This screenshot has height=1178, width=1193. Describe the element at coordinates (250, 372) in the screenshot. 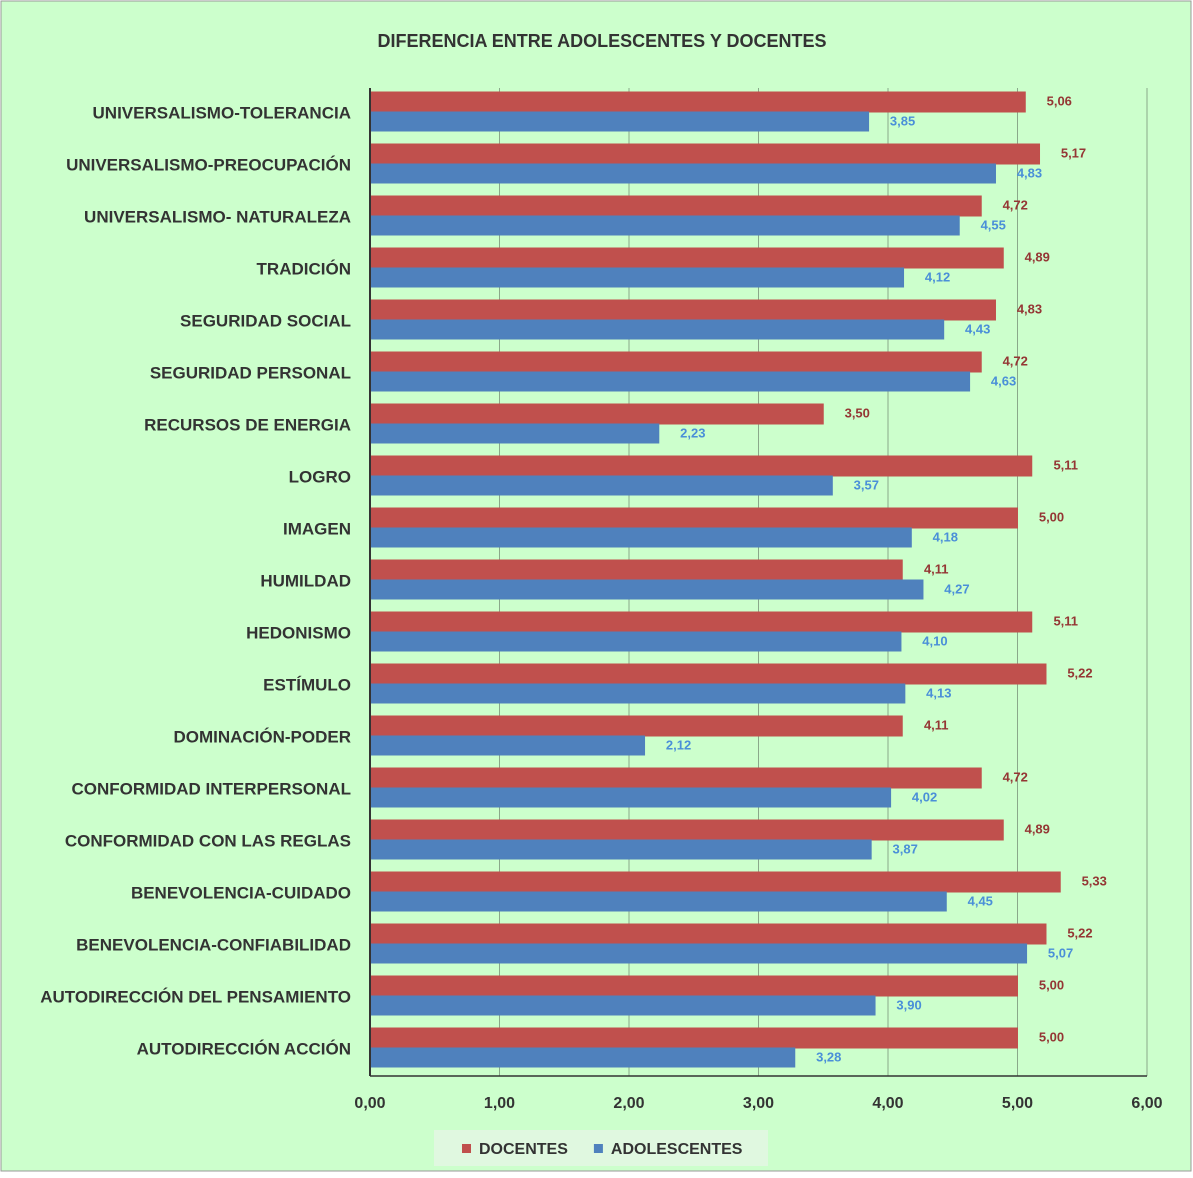

I see `y-tick-label: SEGURIDAD PERSONAL` at that location.